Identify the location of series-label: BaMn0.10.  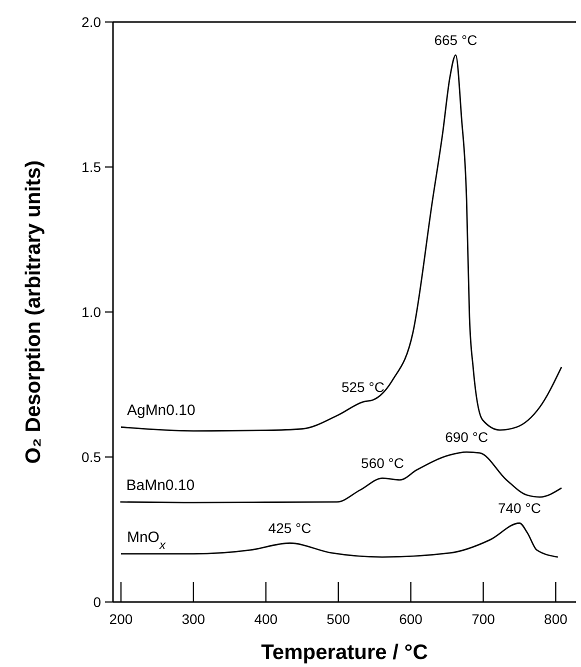
(160, 485).